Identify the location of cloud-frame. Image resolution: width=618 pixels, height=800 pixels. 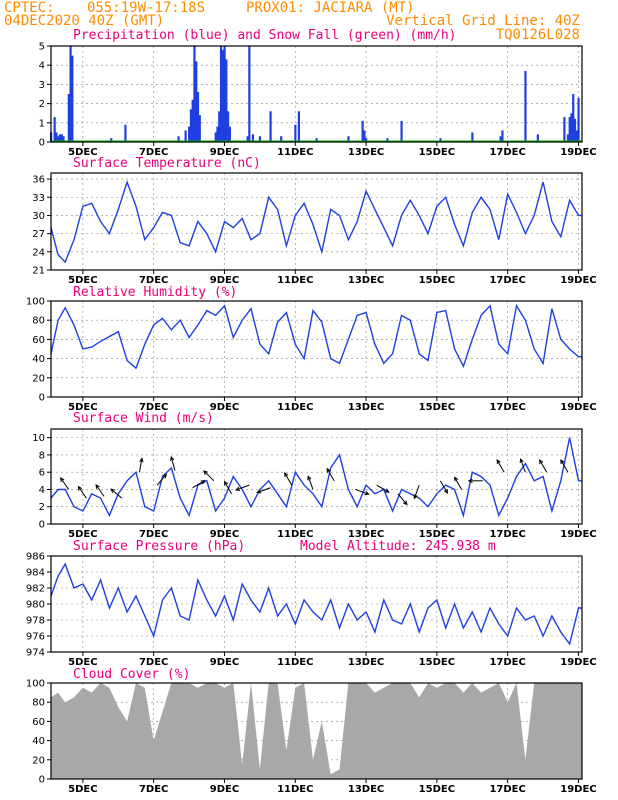
(316, 731).